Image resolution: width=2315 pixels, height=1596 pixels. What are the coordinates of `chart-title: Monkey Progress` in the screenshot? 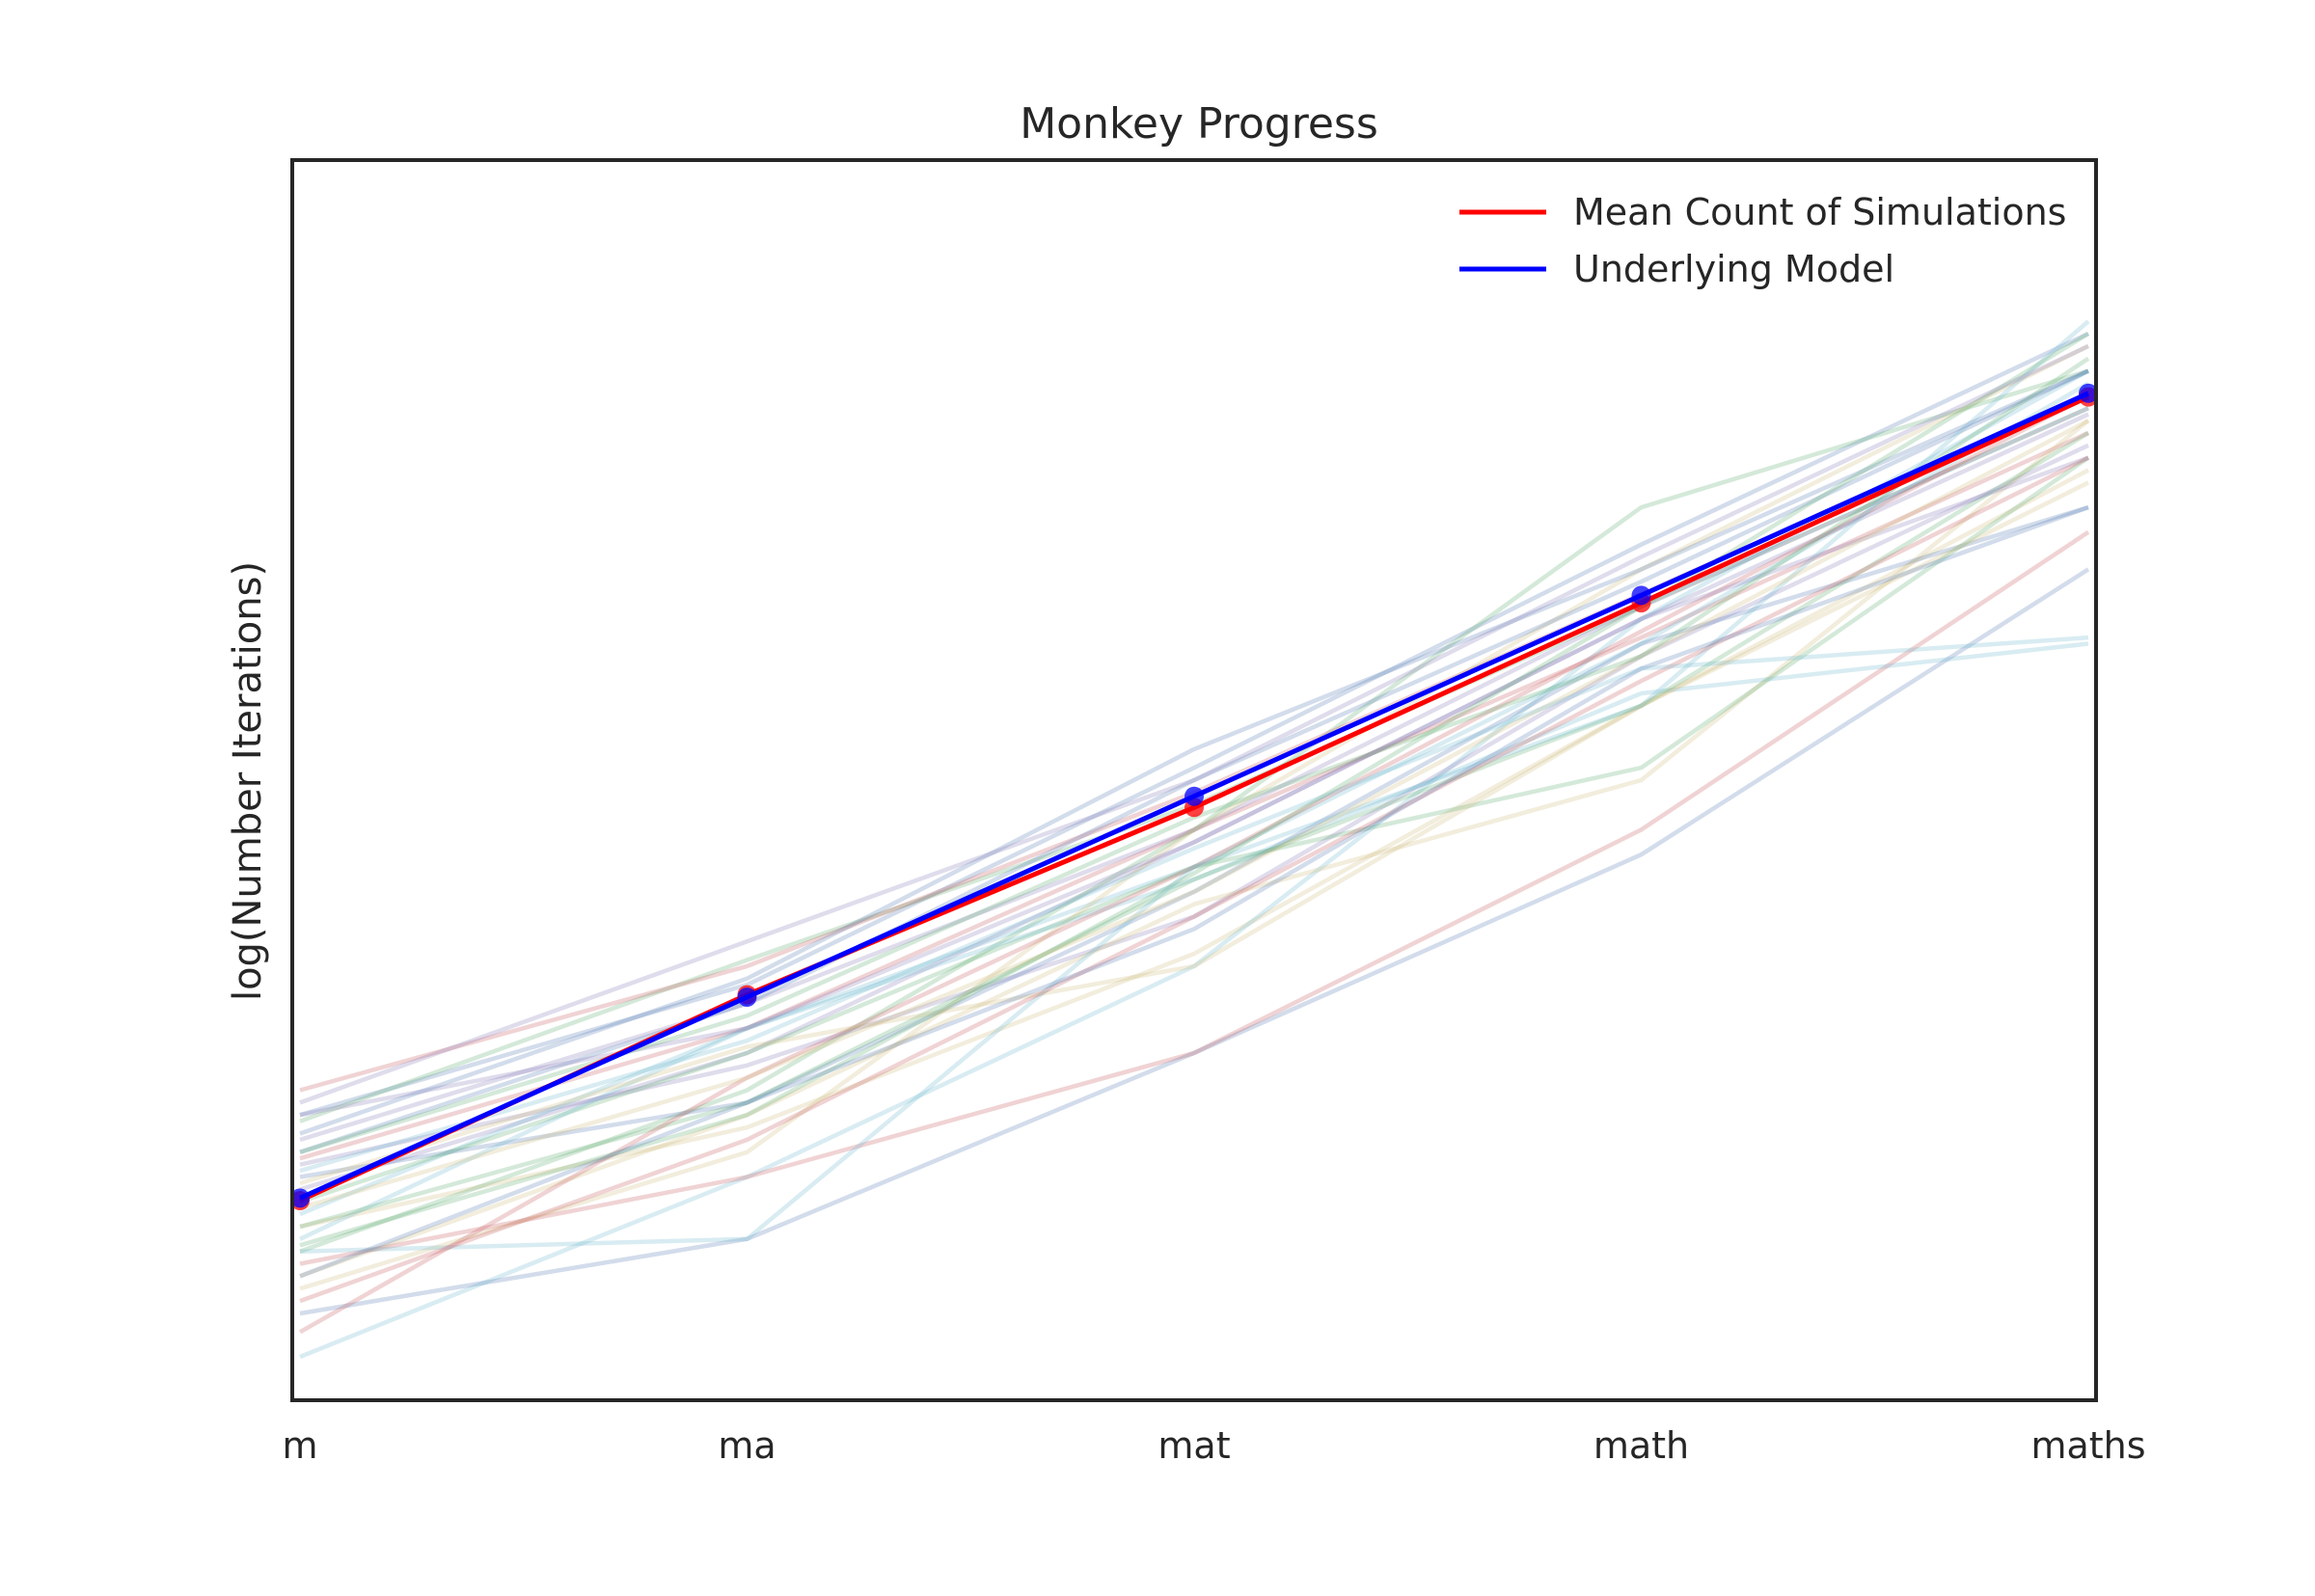 It's located at (1199, 124).